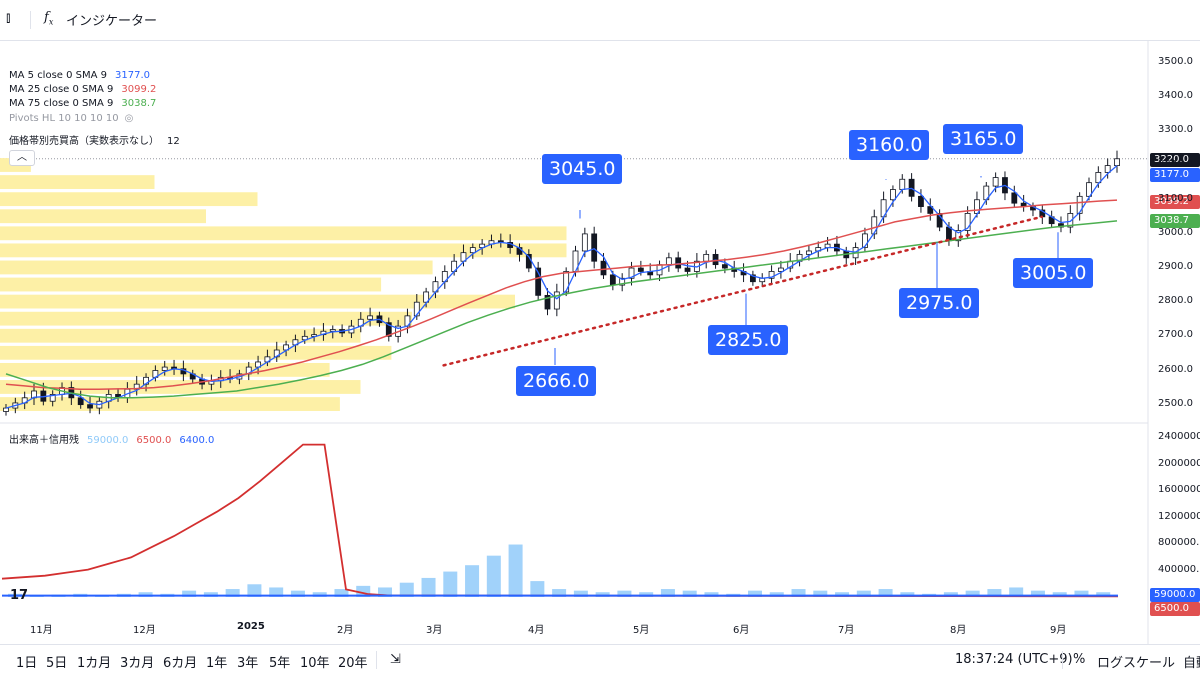 The height and width of the screenshot is (676, 1200). I want to click on legend-volume-profile: 価格帯別売買高（実数表示なし） 12, so click(94, 141).